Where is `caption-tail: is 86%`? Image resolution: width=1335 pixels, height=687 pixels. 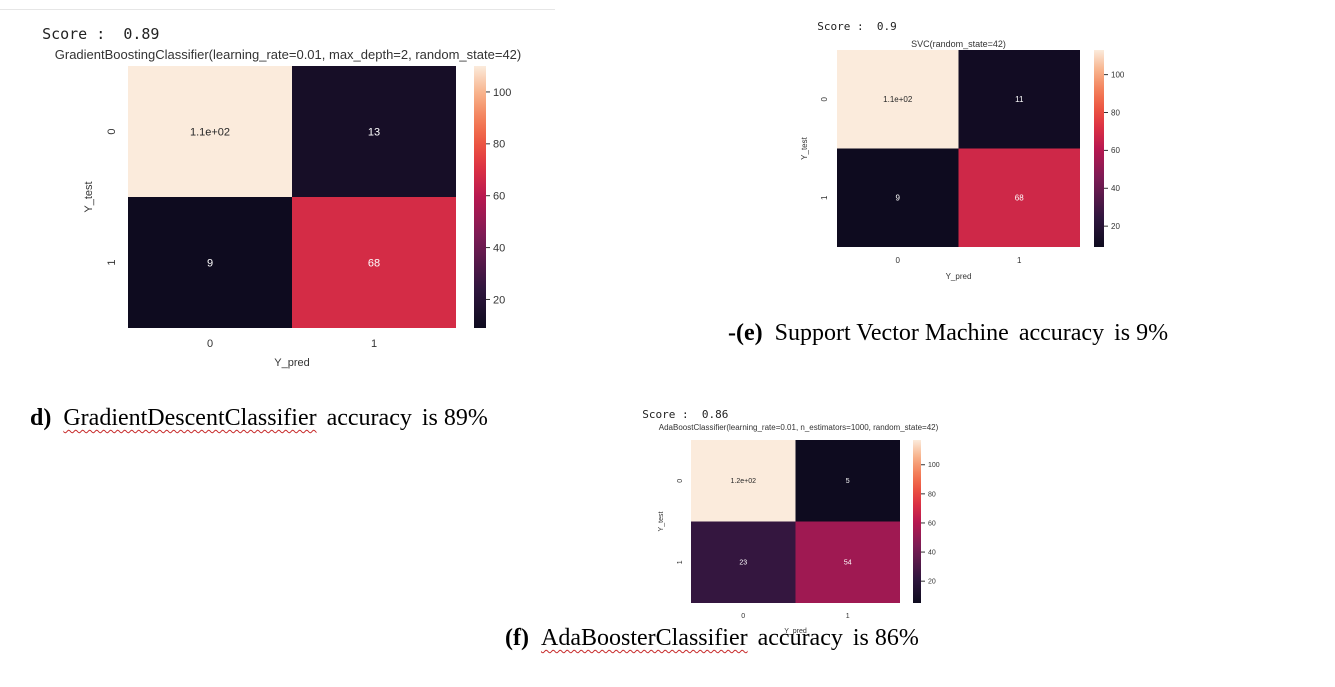 caption-tail: is 86% is located at coordinates (885, 638).